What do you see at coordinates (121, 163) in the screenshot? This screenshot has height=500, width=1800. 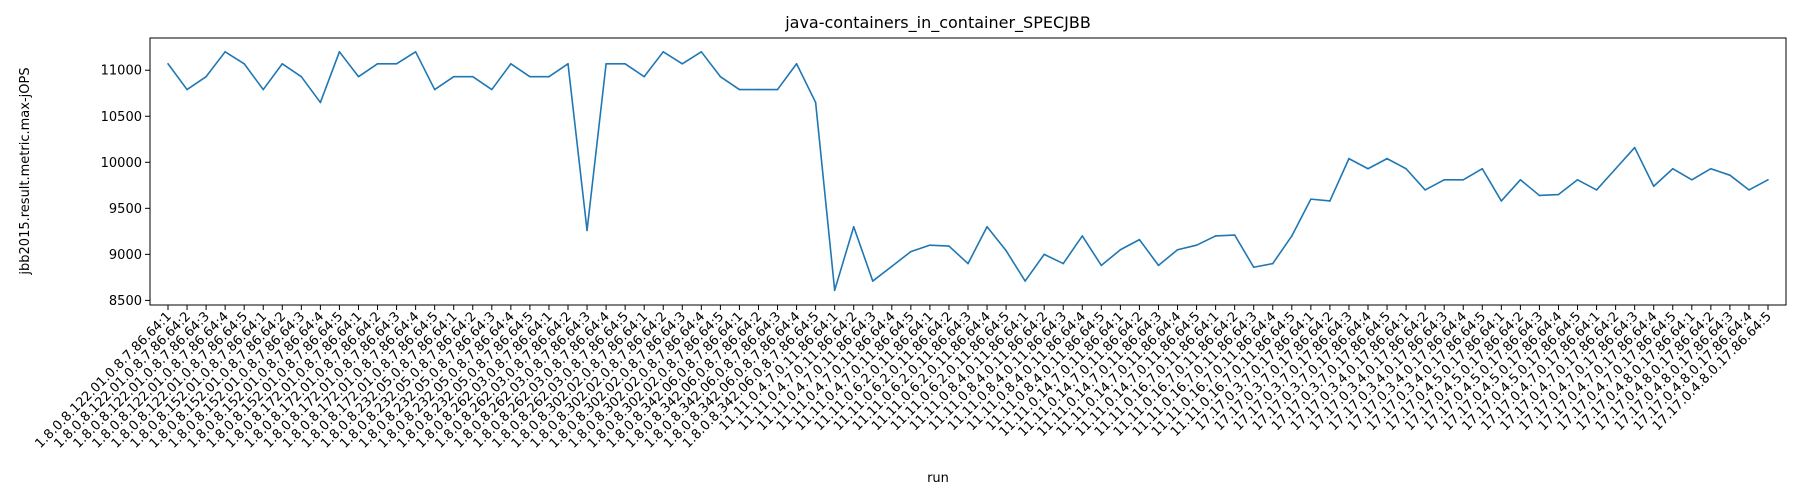 I see `y-tick-label: 10000` at bounding box center [121, 163].